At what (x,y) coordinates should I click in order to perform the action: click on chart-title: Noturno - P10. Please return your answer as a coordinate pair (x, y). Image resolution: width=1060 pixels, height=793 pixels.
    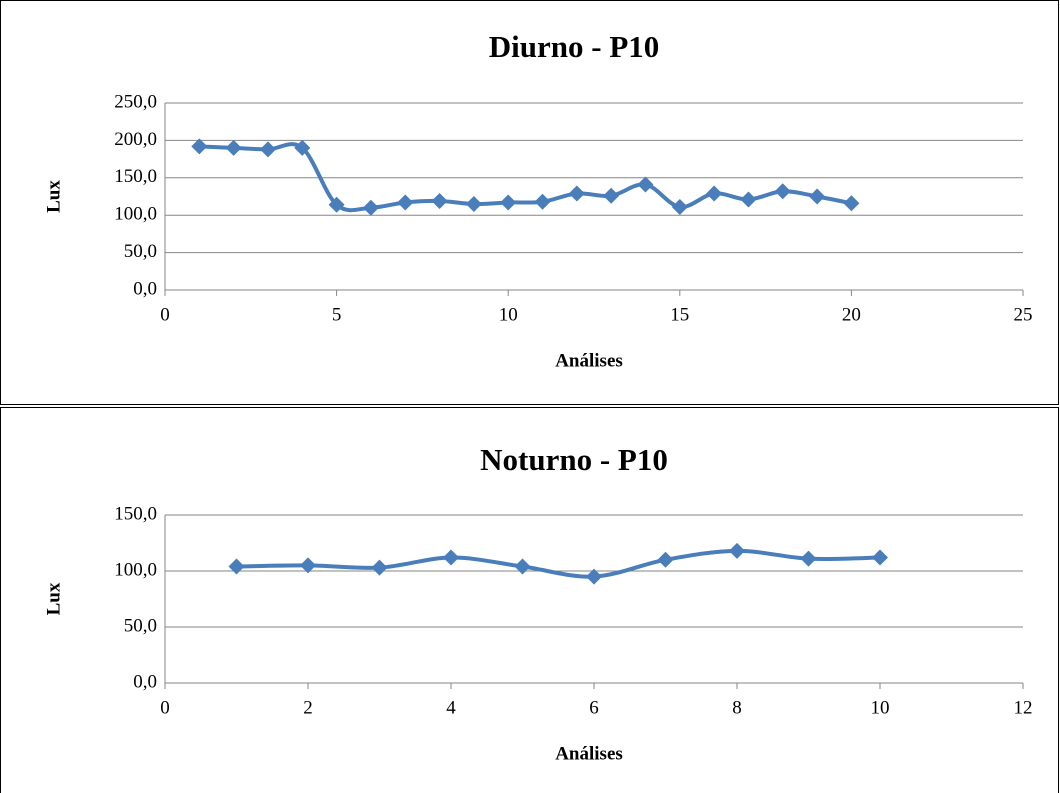
    Looking at the image, I should click on (574, 459).